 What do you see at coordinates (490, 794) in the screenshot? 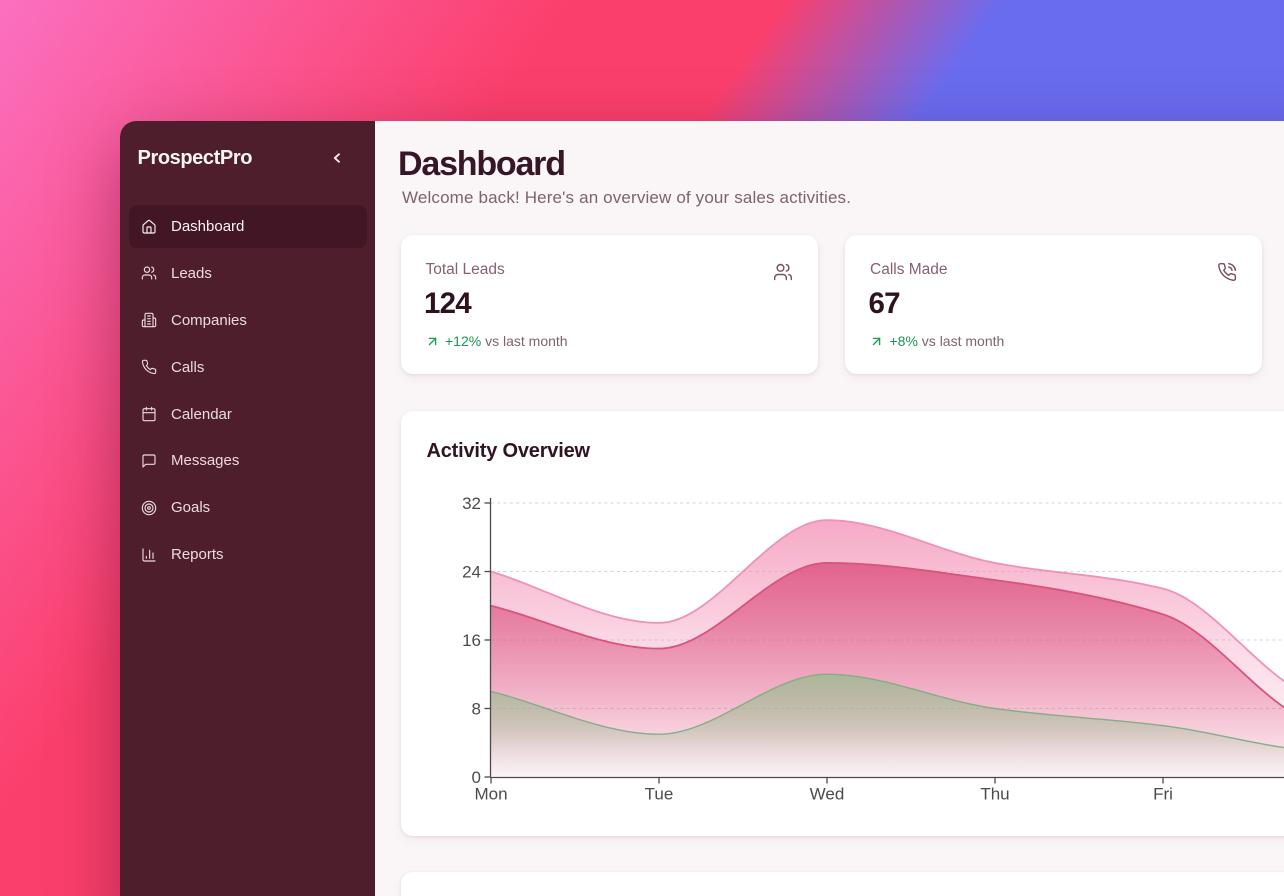
I see `svg-text: Mon` at bounding box center [490, 794].